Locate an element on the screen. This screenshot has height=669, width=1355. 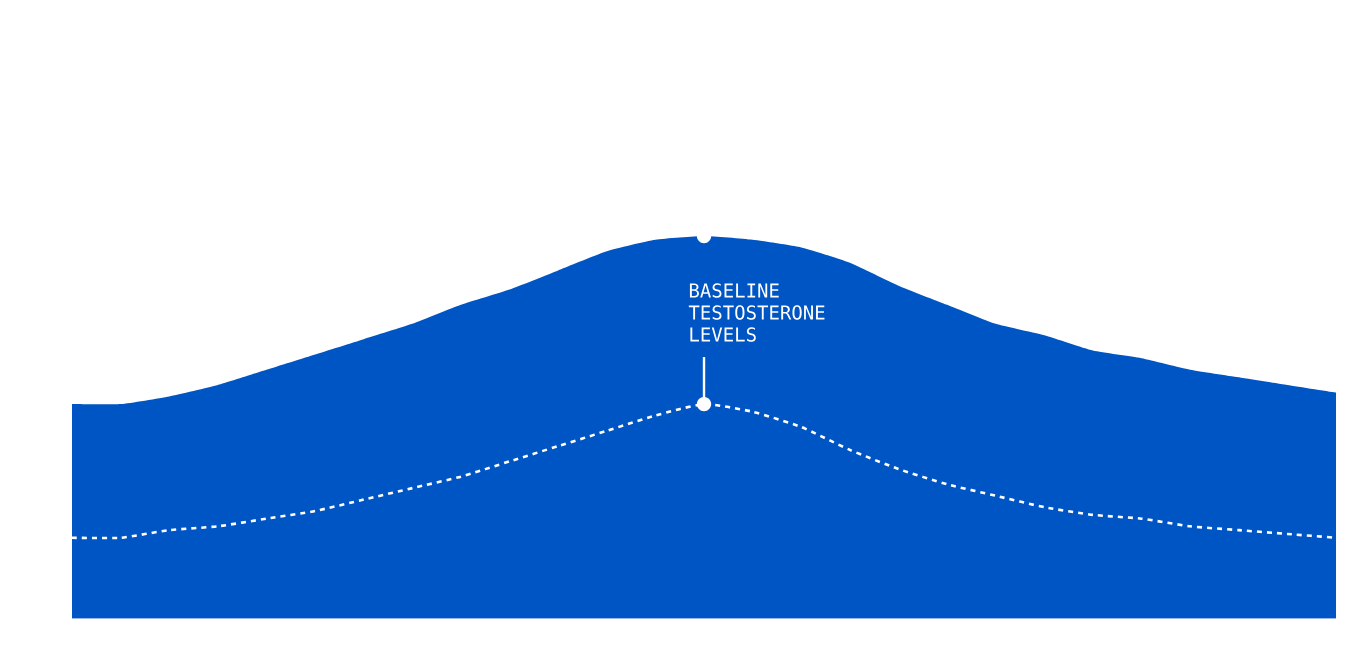
annotation: BASELINE TESTOSTERONE LEVELS is located at coordinates (756, 312).